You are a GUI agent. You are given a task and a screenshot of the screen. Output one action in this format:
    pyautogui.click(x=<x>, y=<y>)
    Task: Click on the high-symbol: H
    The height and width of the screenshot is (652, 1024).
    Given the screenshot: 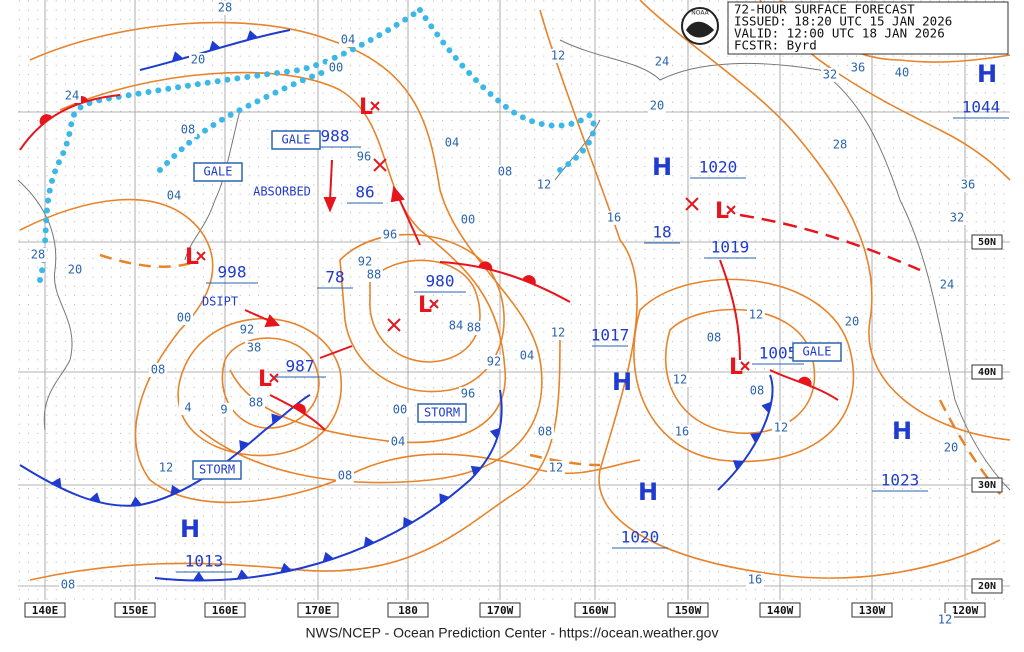 What is the action you would take?
    pyautogui.click(x=190, y=529)
    